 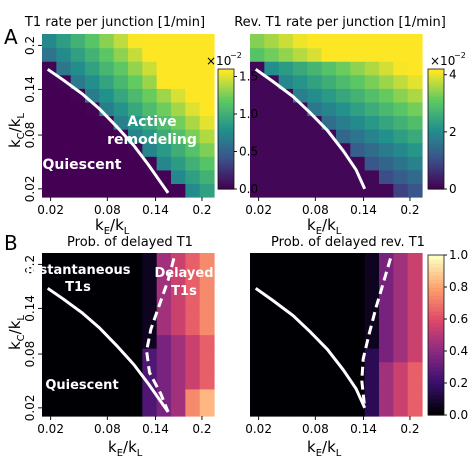 I want to click on x-tick-label-a2: 0.14, so click(x=363, y=210).